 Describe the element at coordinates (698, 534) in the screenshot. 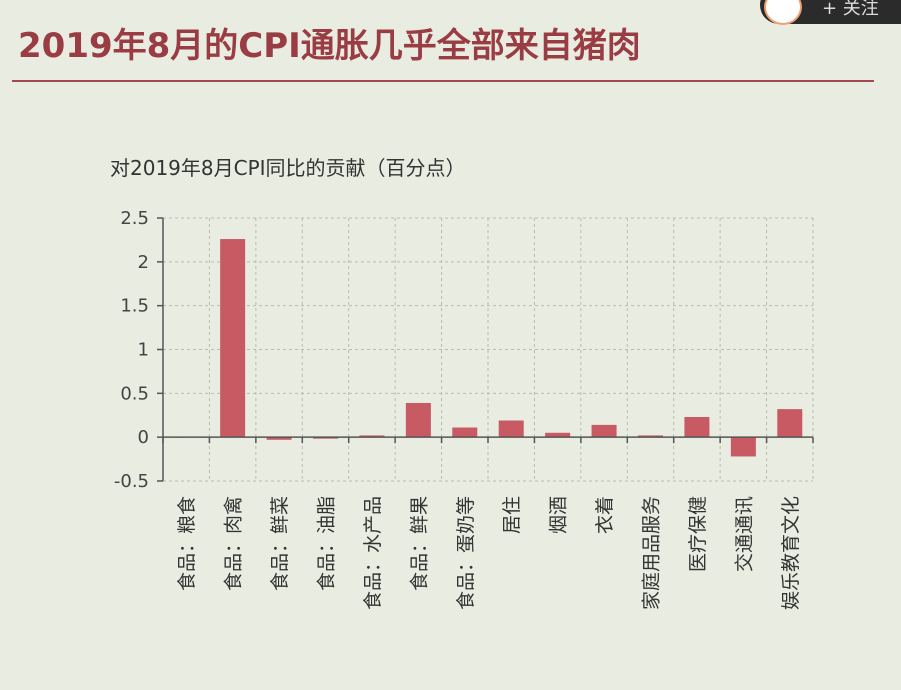

I see `x-tick-label: 医疗保健` at that location.